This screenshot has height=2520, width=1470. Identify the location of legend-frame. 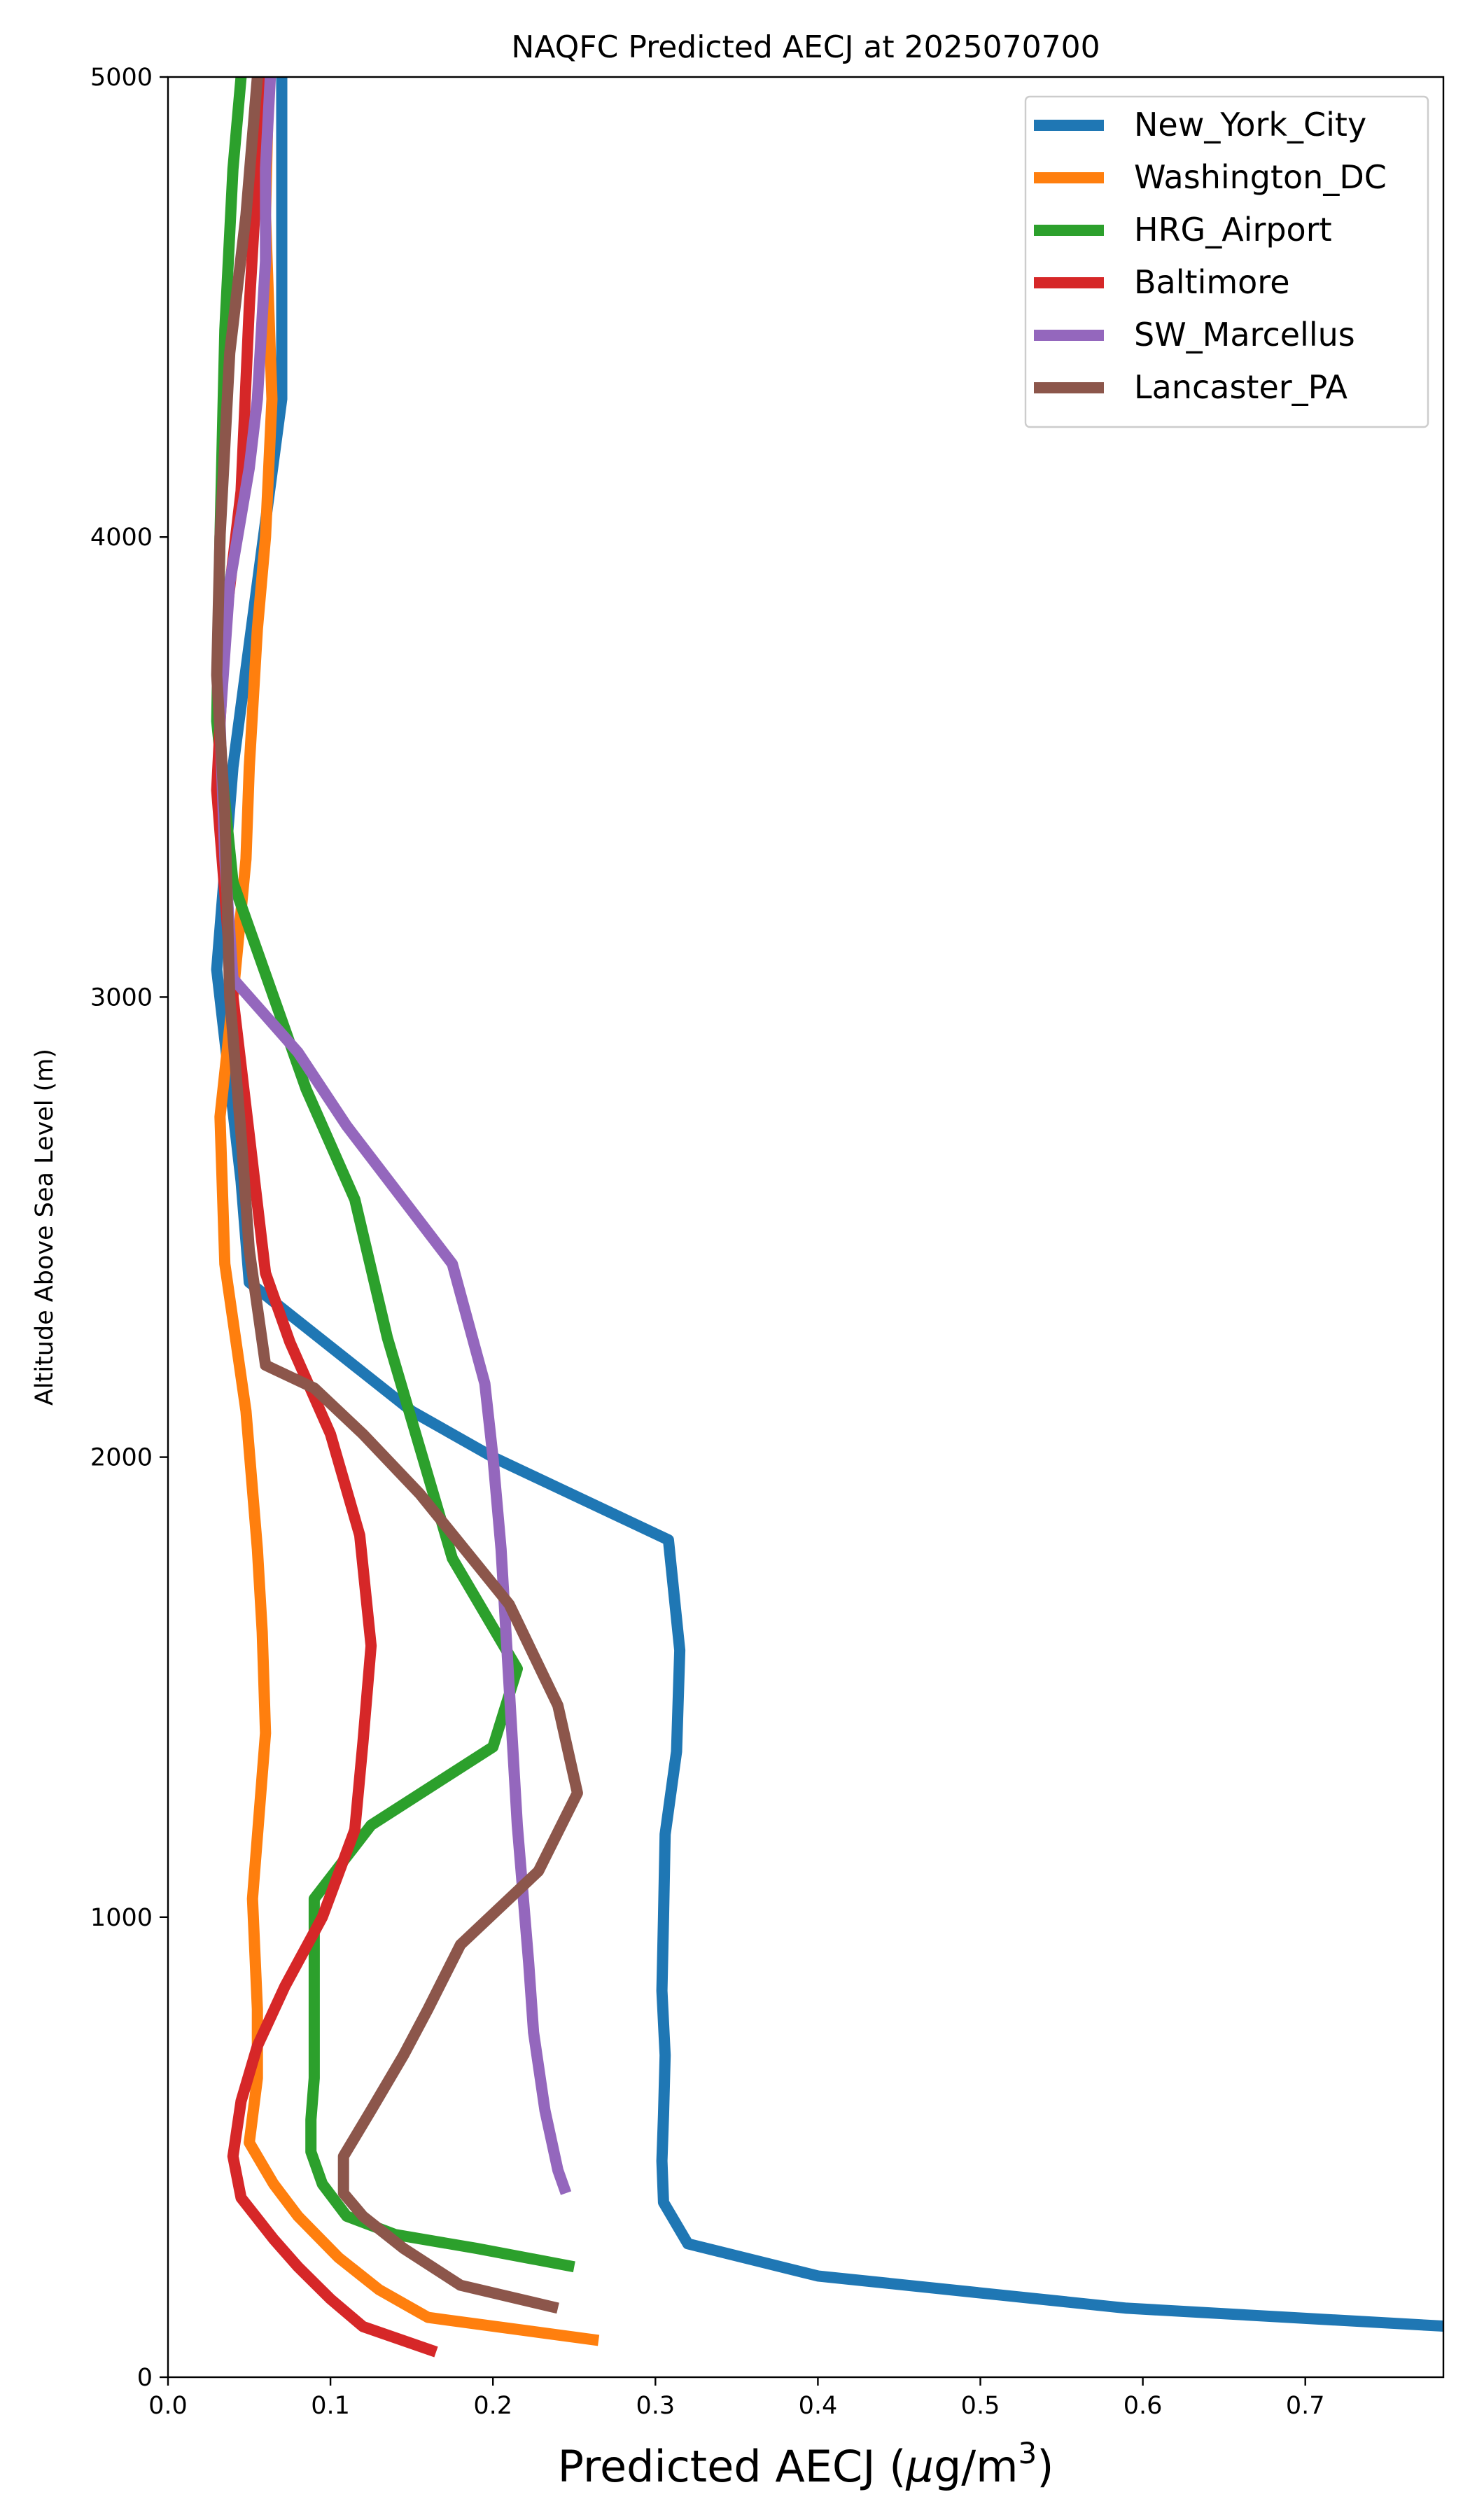
(1226, 261).